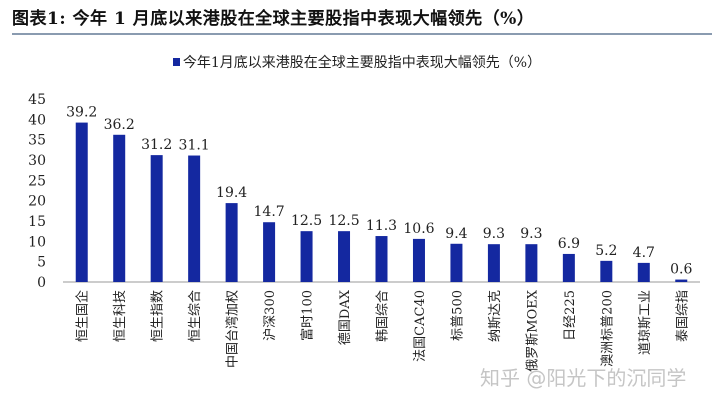 This screenshot has height=403, width=714. I want to click on x-tick-label: 法国CAC40, so click(420, 326).